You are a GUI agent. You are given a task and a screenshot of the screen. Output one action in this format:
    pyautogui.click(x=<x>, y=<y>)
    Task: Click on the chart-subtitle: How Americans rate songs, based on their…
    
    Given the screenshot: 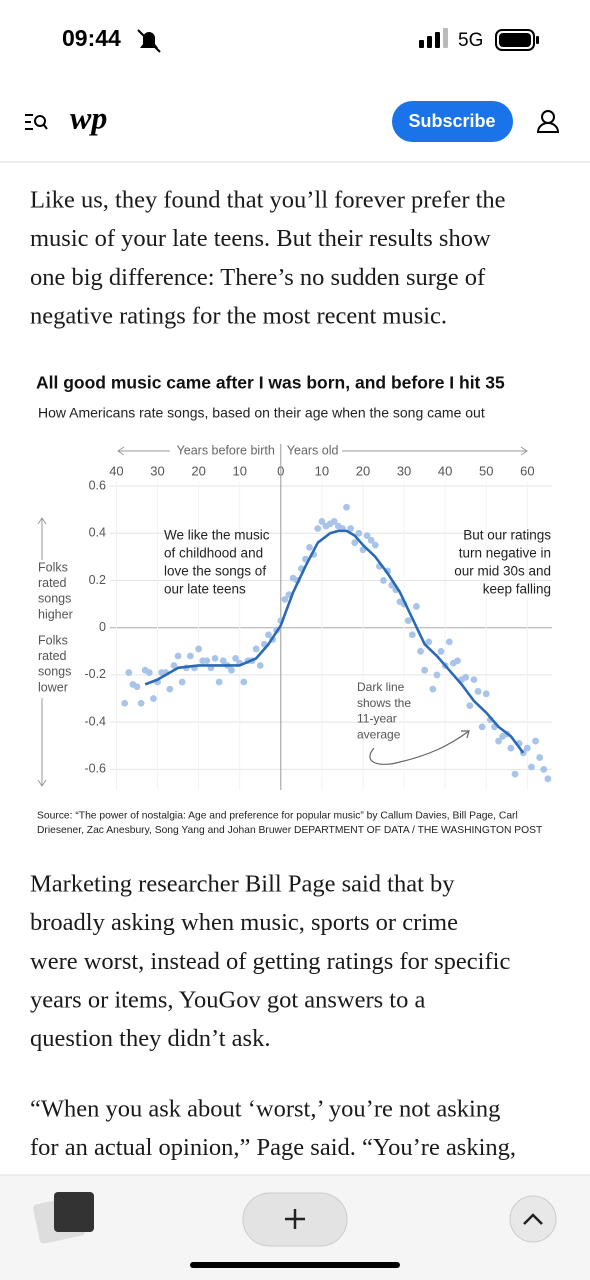 What is the action you would take?
    pyautogui.click(x=261, y=413)
    